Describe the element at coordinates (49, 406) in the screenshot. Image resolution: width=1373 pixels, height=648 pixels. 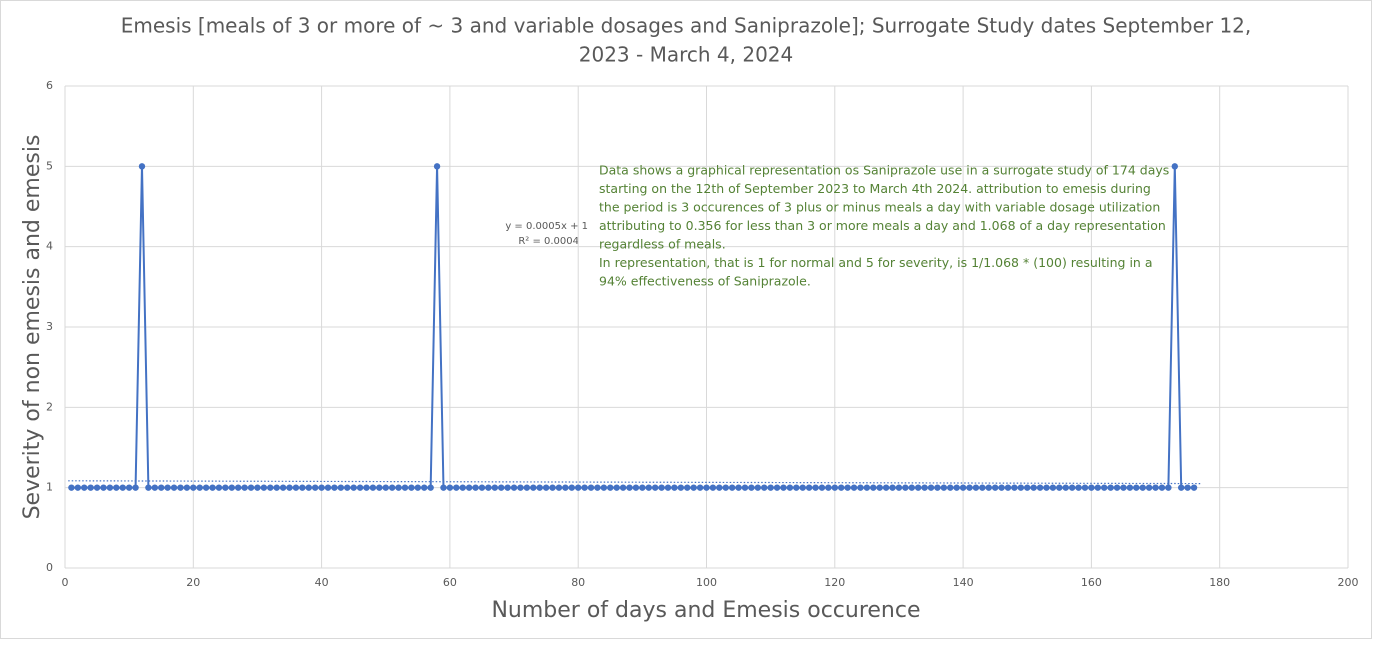
I see `y-tick-label: 2` at that location.